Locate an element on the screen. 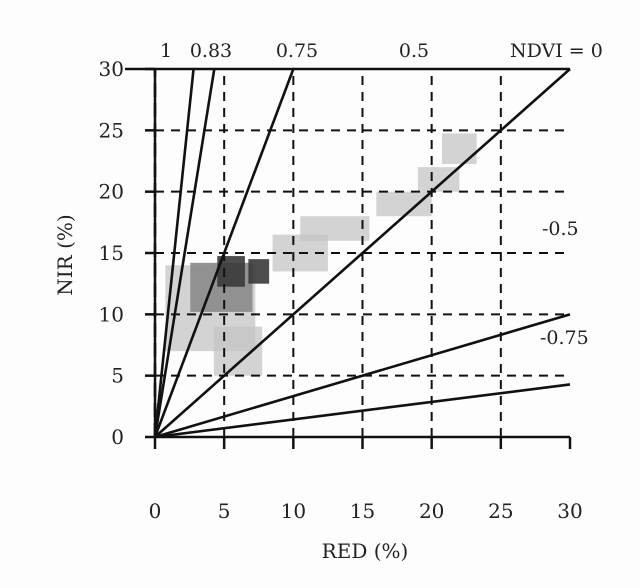  ndvi-label-2: 0.75 is located at coordinates (297, 51).